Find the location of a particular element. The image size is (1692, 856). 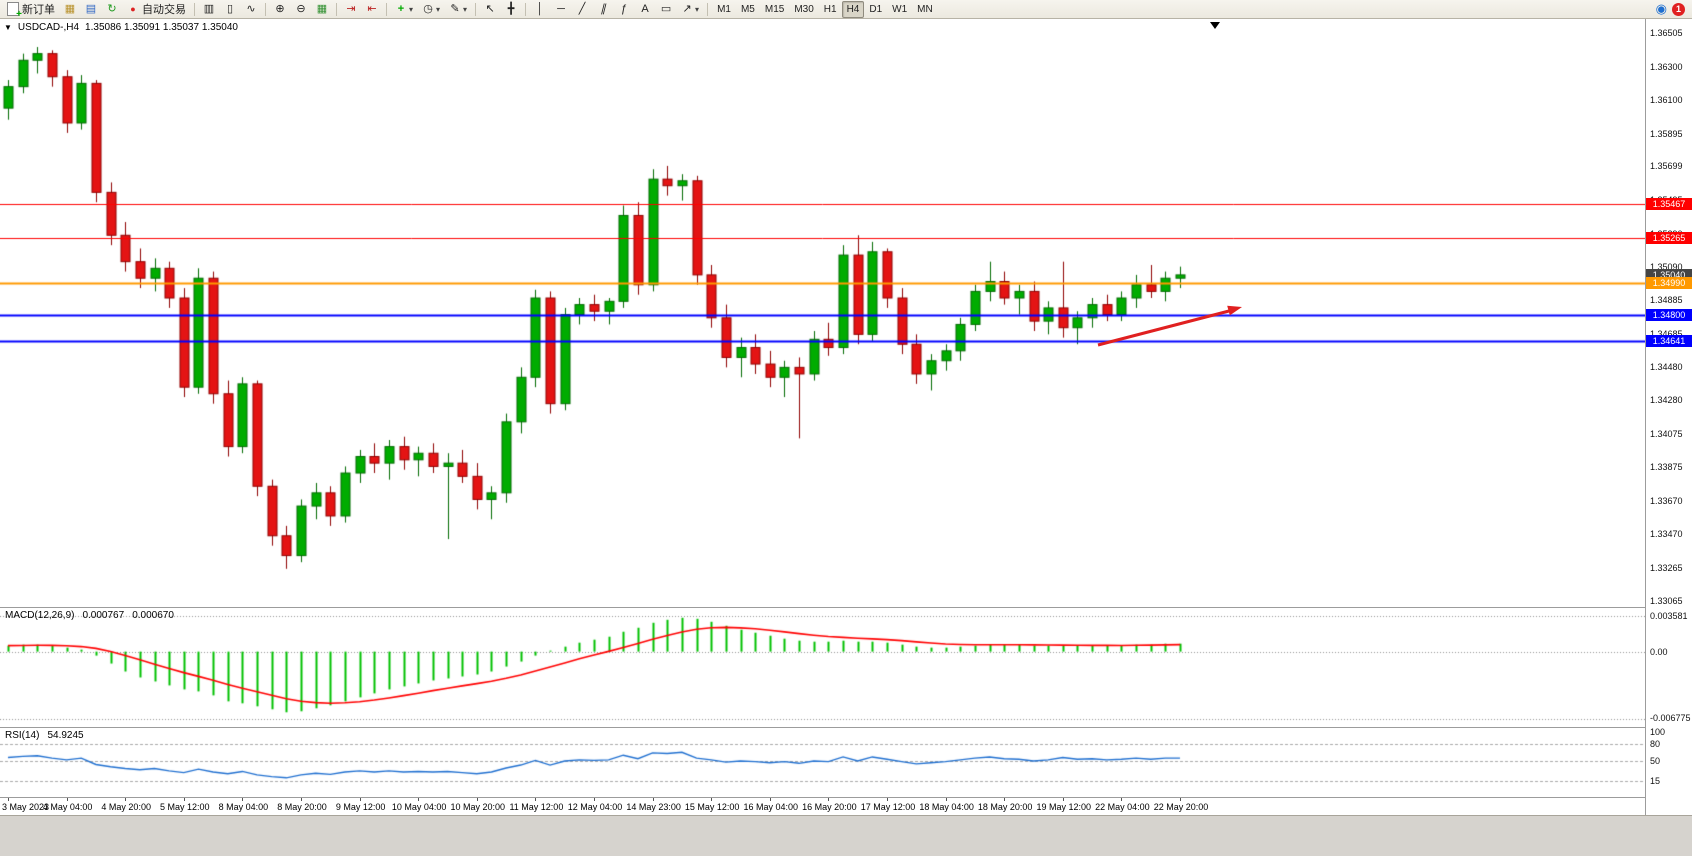

macd-name: MACD(12,26,9) is located at coordinates (40, 615).